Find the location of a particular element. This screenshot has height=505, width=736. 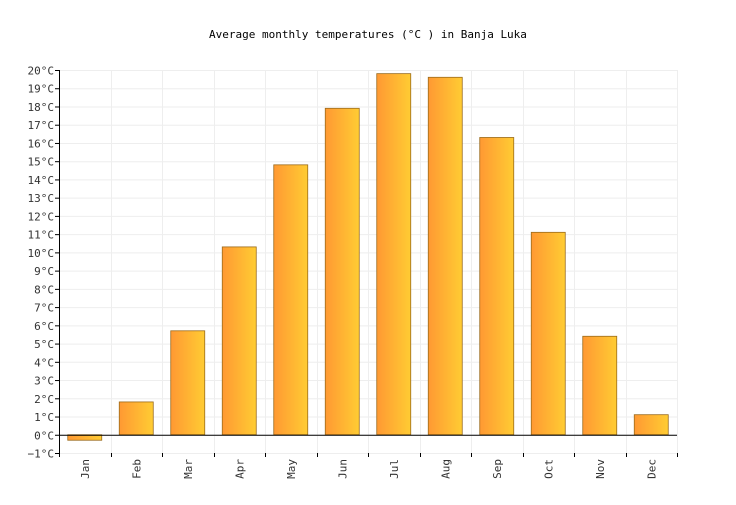

y-tick-label: 6°C is located at coordinates (44, 326).